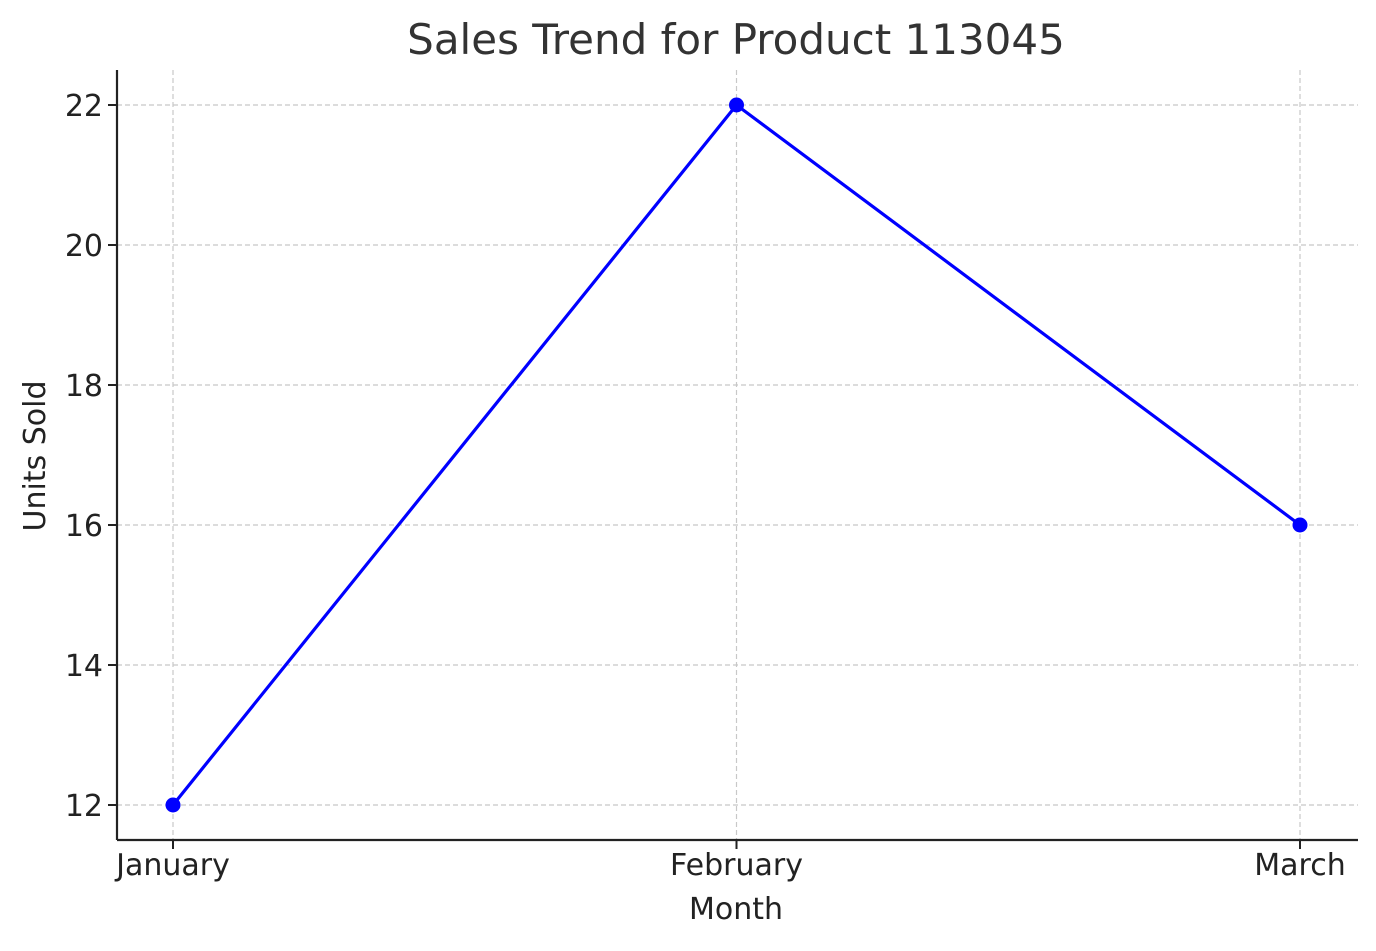  What do you see at coordinates (84, 526) in the screenshot?
I see `y-tick-label: 16` at bounding box center [84, 526].